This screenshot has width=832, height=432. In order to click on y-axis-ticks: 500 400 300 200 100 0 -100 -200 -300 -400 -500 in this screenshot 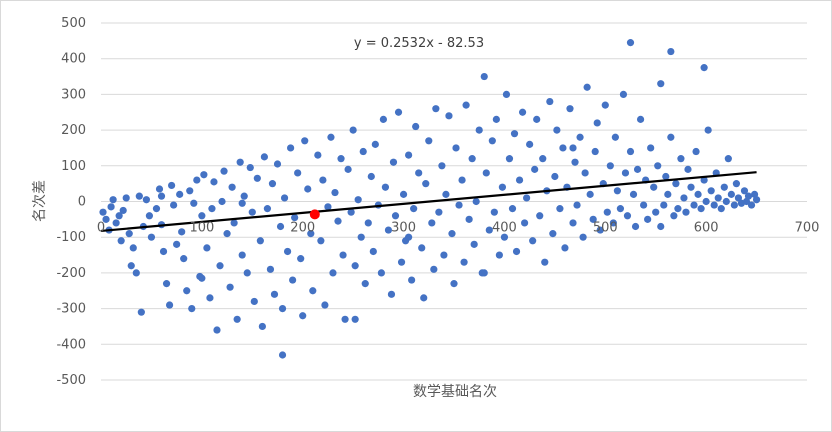, I will do `click(71, 202)`.